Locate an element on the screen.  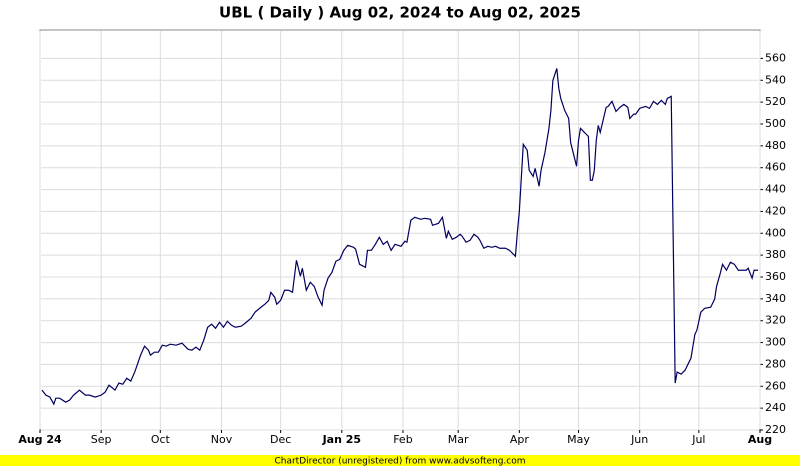
x-tick-label: Mar is located at coordinates (458, 439).